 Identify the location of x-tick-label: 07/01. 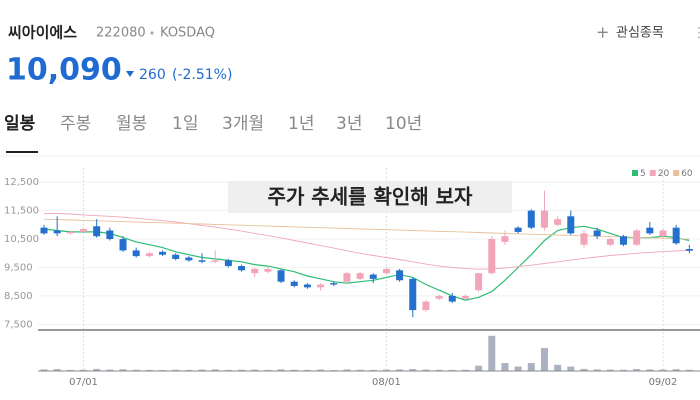
(83, 382).